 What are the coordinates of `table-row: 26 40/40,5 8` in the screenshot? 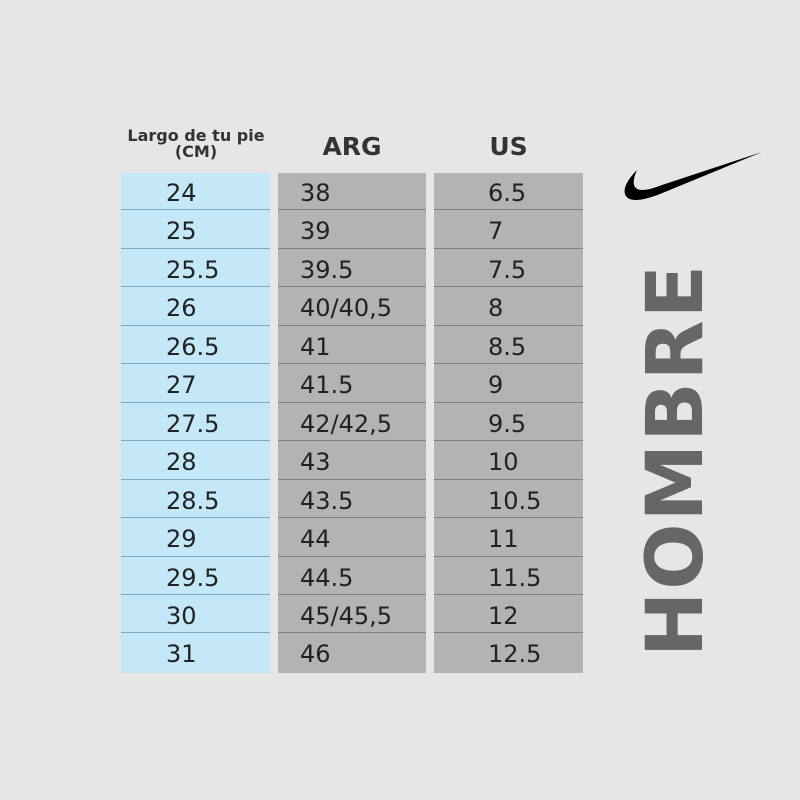 It's located at (400, 307).